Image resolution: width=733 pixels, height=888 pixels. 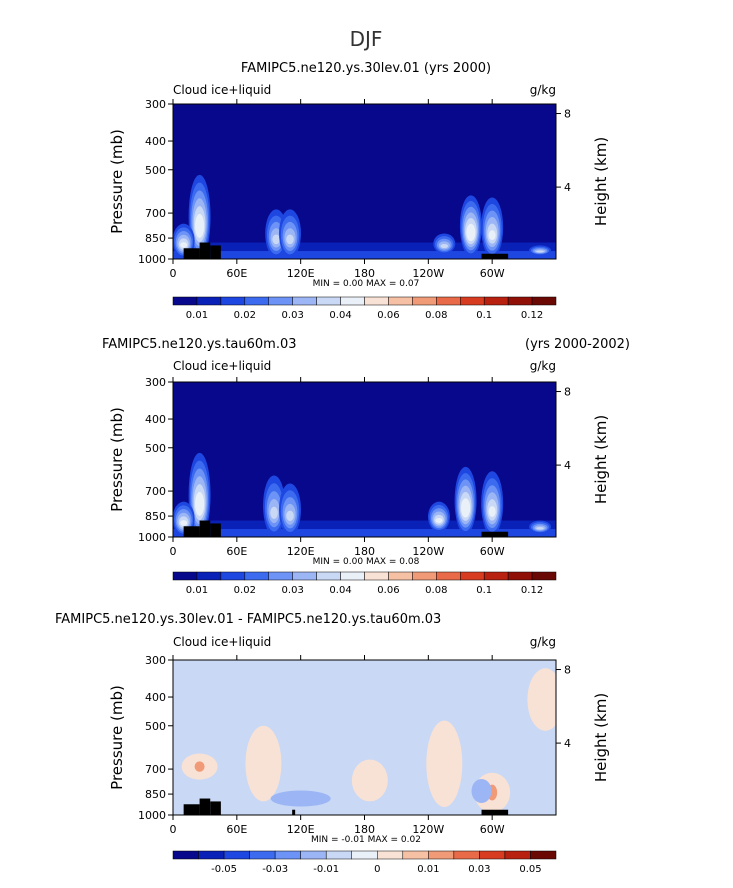 What do you see at coordinates (340, 315) in the screenshot?
I see `colorbar-label: 0.04` at bounding box center [340, 315].